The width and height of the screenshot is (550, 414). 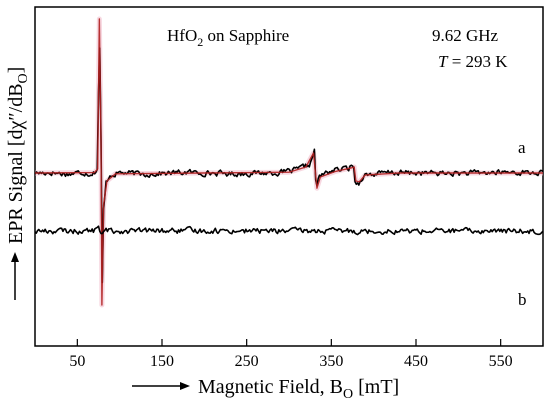 I want to click on x-axis-label-group: Magnetic Field, BO [mT], so click(x=265, y=389).